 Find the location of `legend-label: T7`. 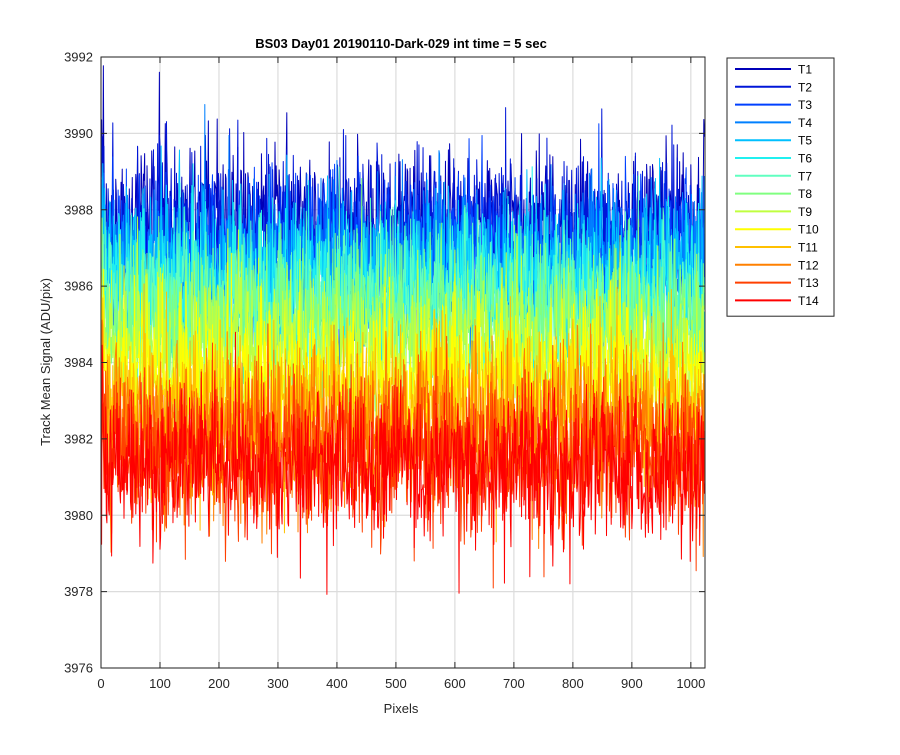

legend-label: T7 is located at coordinates (805, 176).